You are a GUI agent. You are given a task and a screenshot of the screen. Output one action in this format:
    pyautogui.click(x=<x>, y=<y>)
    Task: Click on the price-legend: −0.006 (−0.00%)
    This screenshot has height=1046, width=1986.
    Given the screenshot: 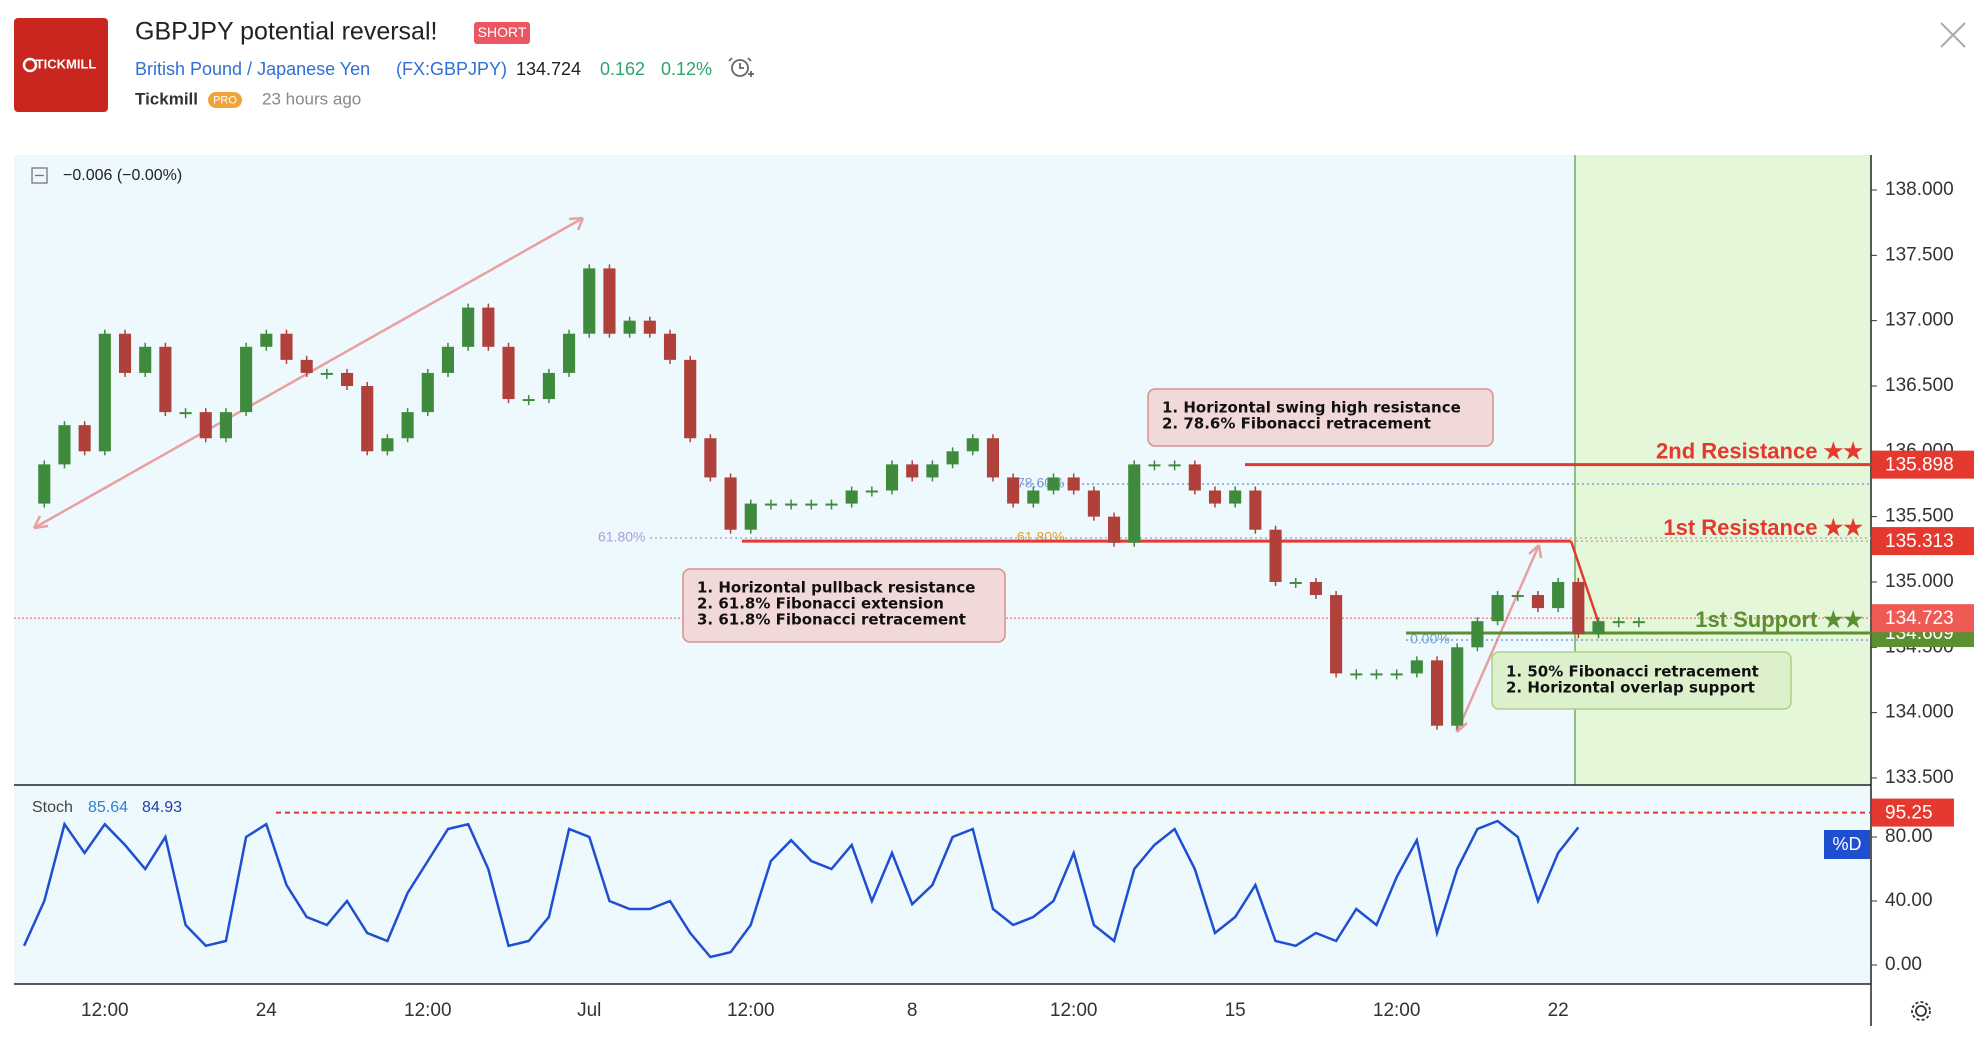 What is the action you would take?
    pyautogui.click(x=122, y=175)
    